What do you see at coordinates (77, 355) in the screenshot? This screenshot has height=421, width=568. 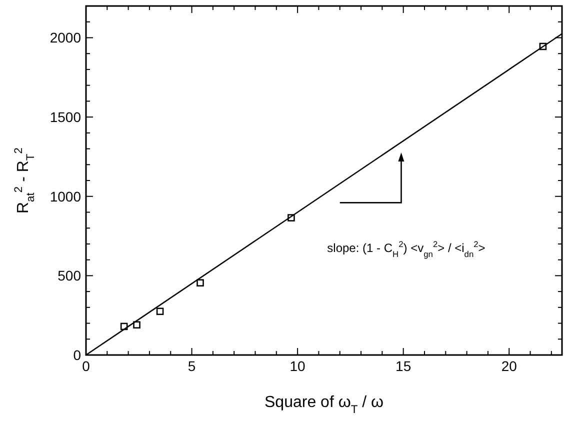 I see `y-tick-label: 0` at bounding box center [77, 355].